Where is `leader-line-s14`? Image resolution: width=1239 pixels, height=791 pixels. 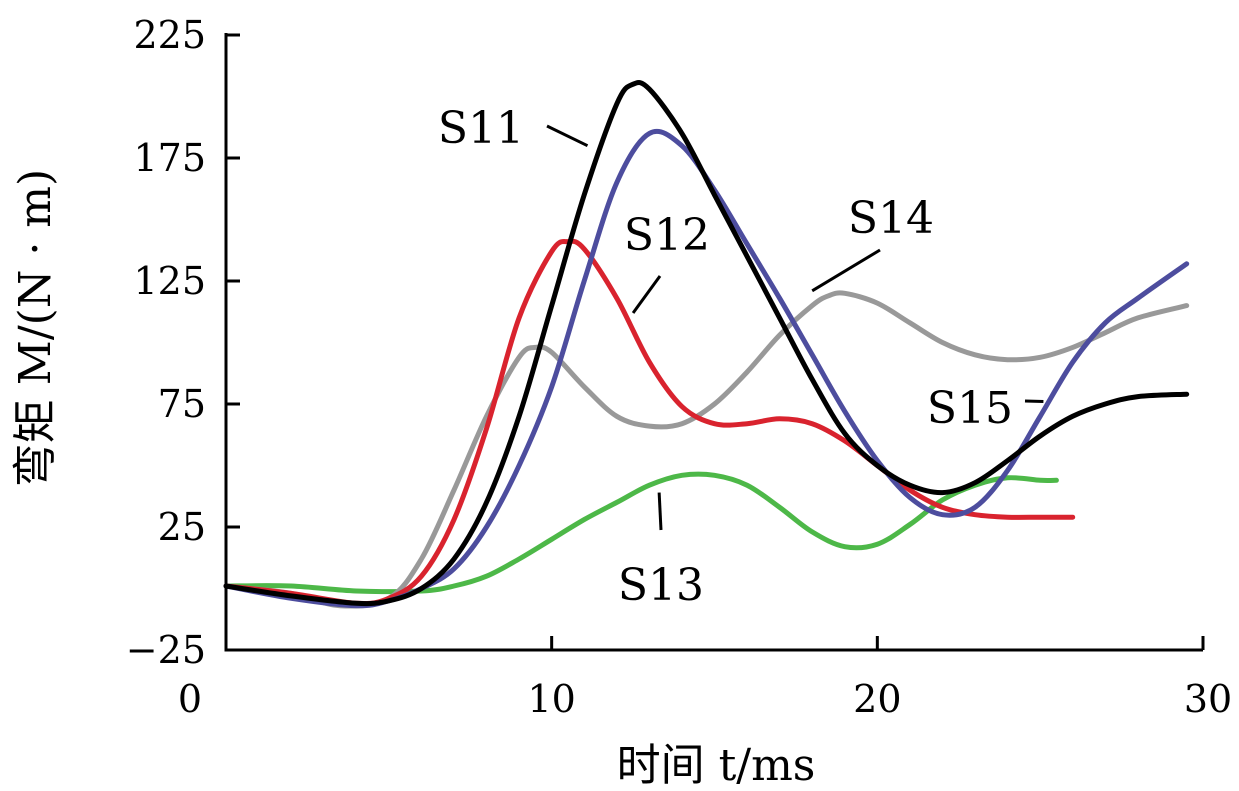 leader-line-s14 is located at coordinates (846, 270).